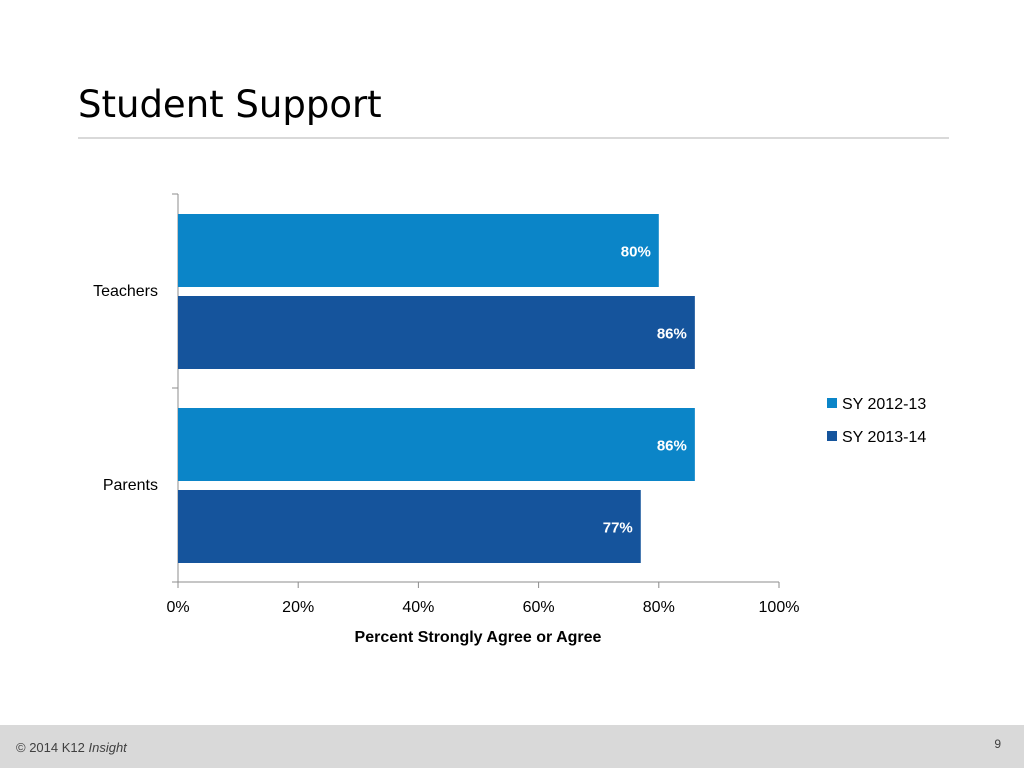 This screenshot has width=1024, height=768. I want to click on legend-label: SY 2013-14, so click(884, 437).